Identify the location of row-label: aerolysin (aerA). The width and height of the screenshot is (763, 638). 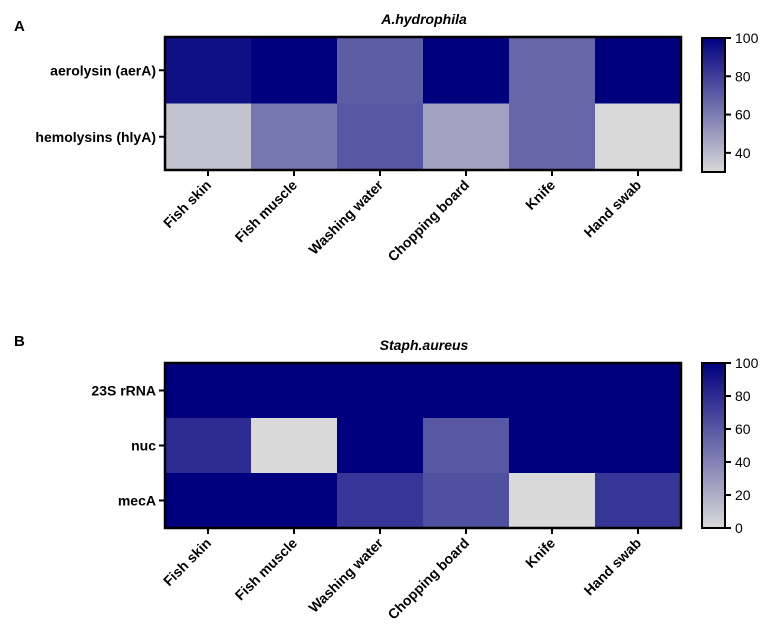
(103, 70).